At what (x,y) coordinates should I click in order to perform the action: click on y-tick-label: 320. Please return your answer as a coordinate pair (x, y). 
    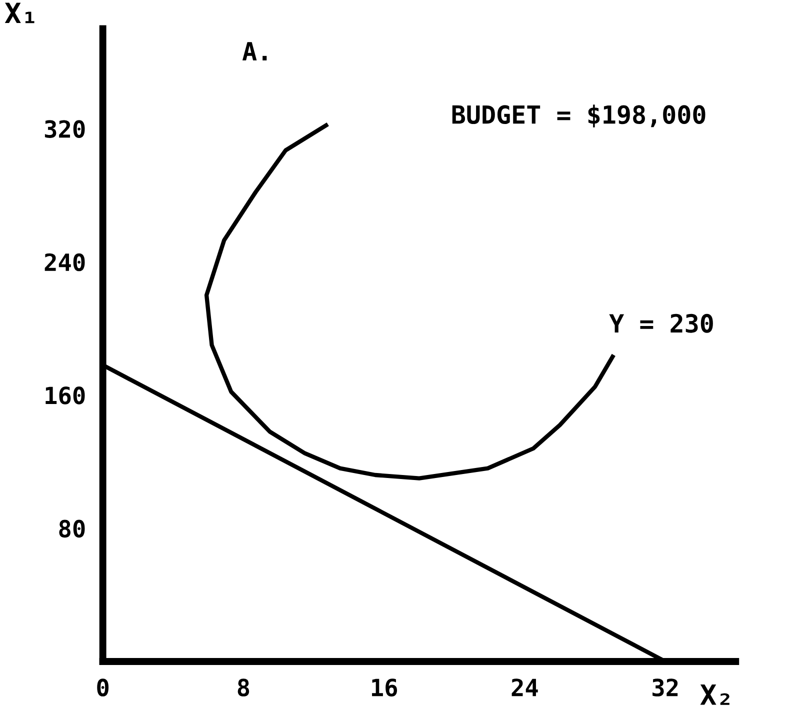
    Looking at the image, I should click on (64, 129).